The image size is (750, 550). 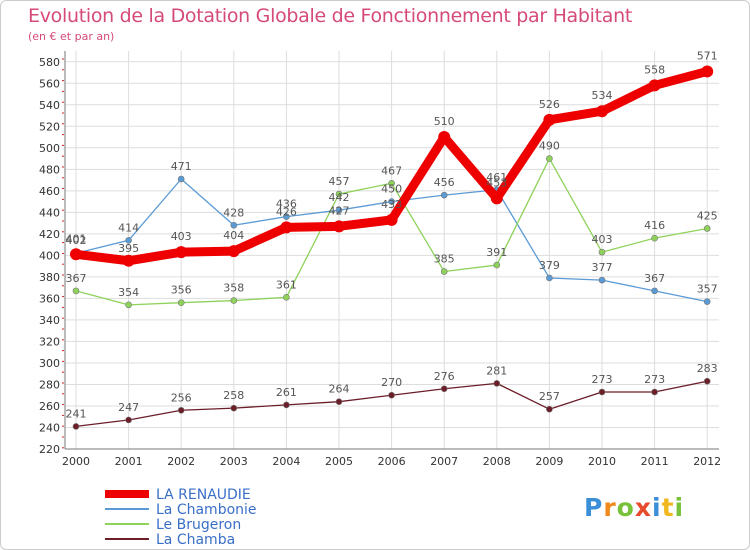 What do you see at coordinates (392, 461) in the screenshot?
I see `x-tick-label: 2006` at bounding box center [392, 461].